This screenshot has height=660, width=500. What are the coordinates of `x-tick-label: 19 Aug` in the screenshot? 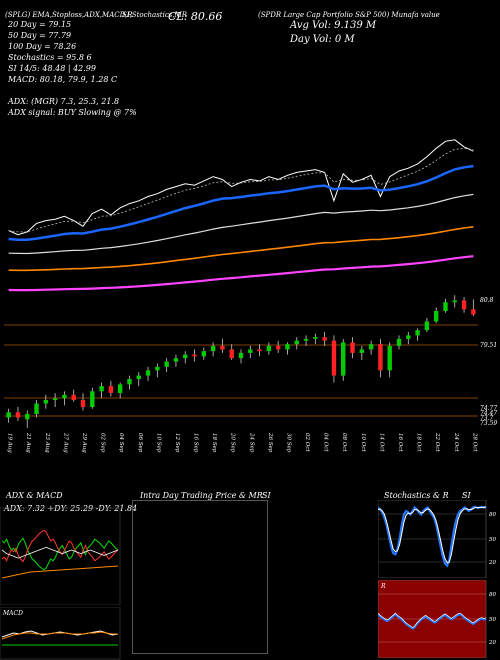 It's located at (10, 443).